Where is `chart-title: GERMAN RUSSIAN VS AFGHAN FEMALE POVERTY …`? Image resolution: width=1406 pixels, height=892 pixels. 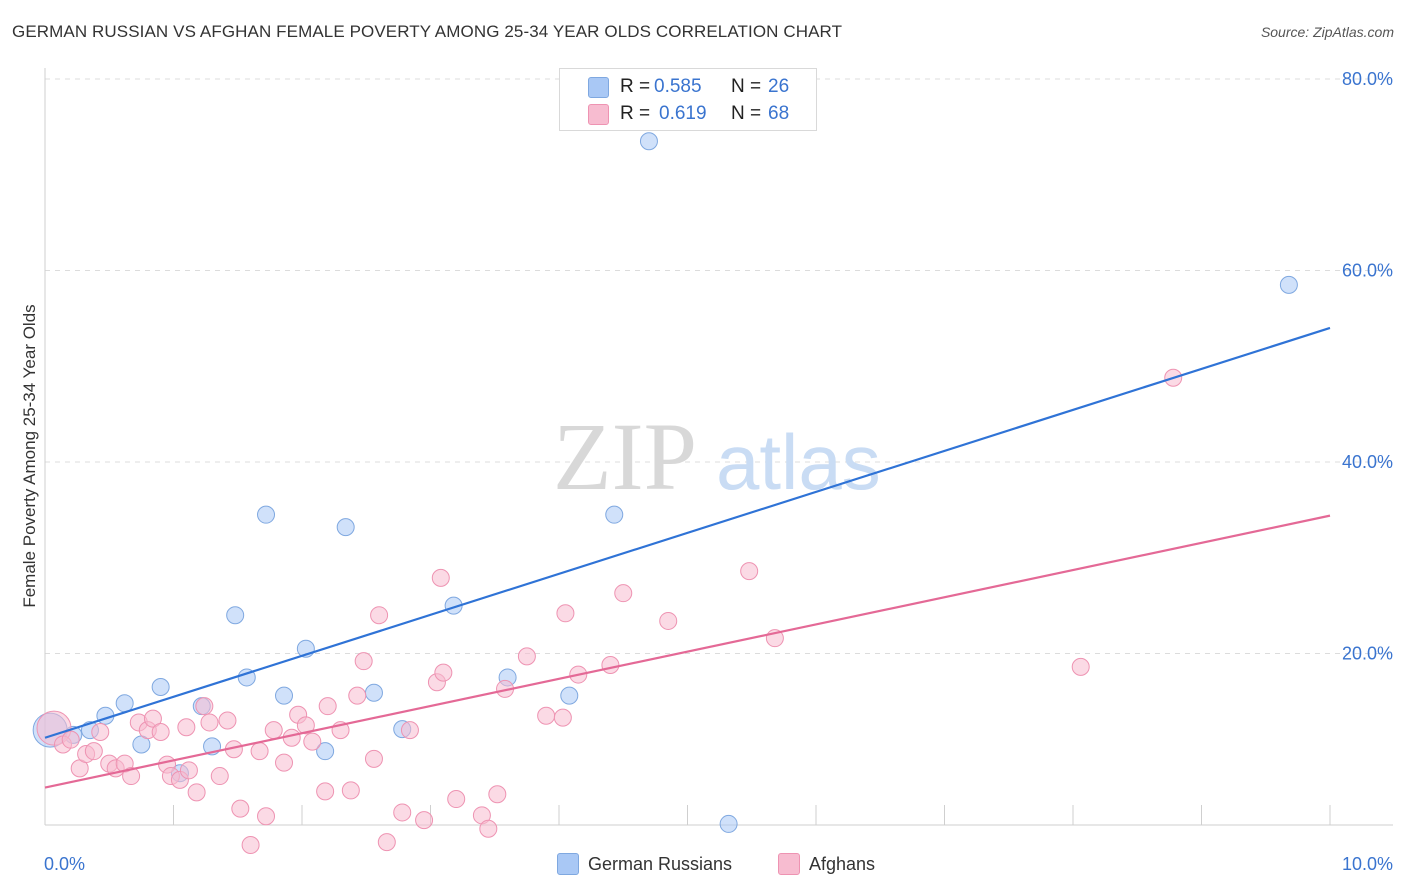
chart-title: GERMAN RUSSIAN VS AFGHAN FEMALE POVERTY … is located at coordinates (427, 31).